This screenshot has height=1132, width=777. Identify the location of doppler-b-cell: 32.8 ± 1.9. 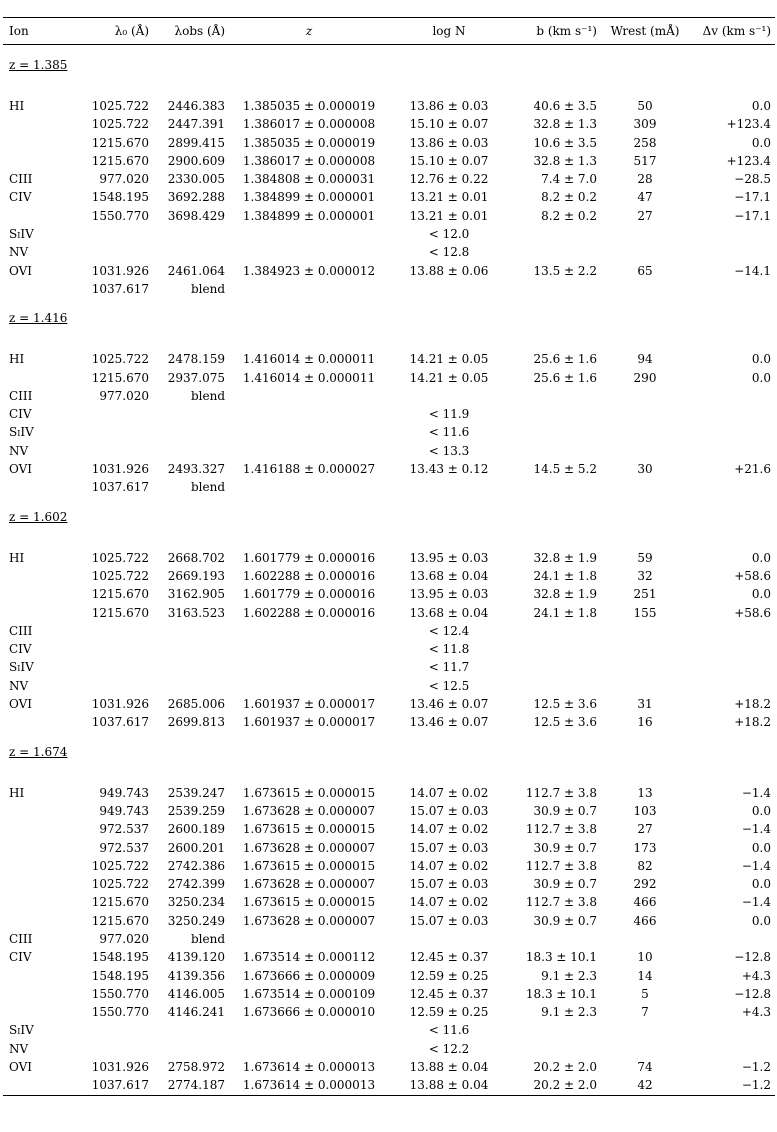
(565, 594).